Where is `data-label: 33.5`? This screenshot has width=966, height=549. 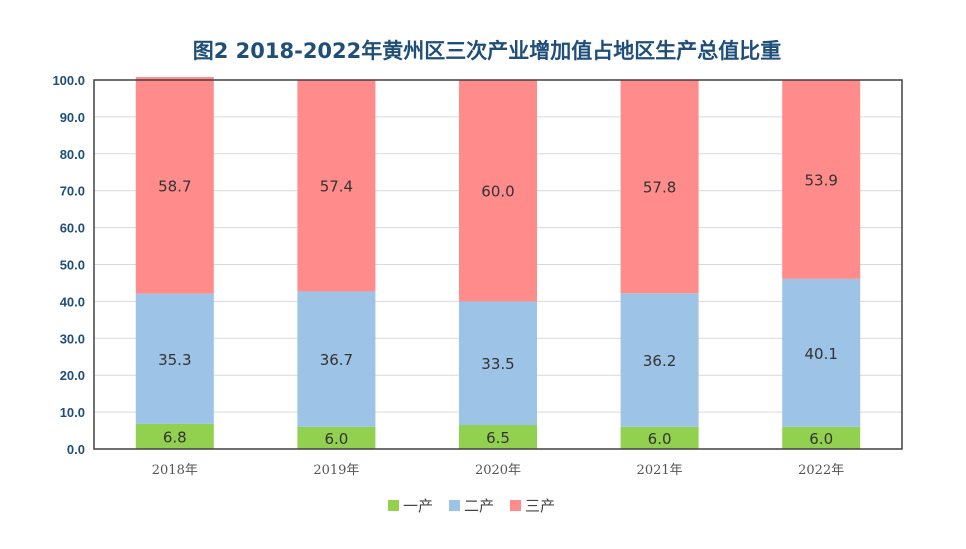
data-label: 33.5 is located at coordinates (497, 364).